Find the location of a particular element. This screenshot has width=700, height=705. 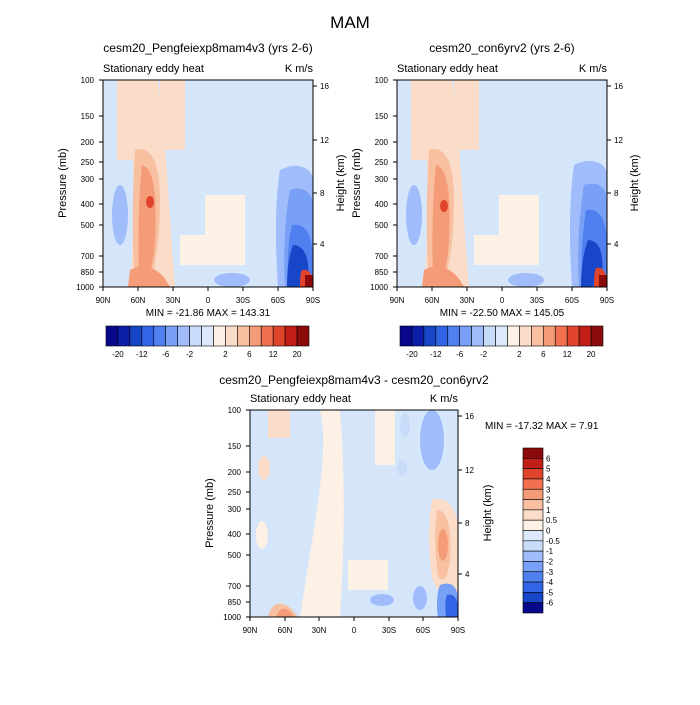

colorbar-label: -12 is located at coordinates (436, 354).